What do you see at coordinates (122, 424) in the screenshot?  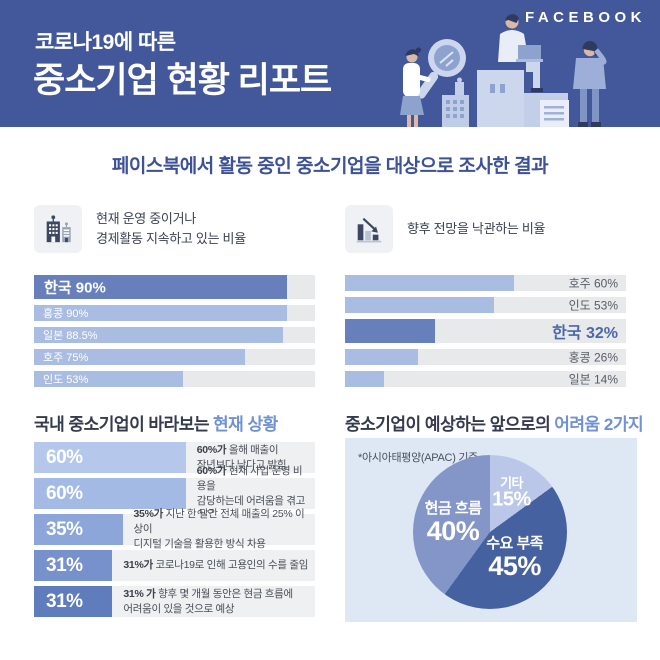 I see `title-plain: 국내 중소기업이 바라보는` at bounding box center [122, 424].